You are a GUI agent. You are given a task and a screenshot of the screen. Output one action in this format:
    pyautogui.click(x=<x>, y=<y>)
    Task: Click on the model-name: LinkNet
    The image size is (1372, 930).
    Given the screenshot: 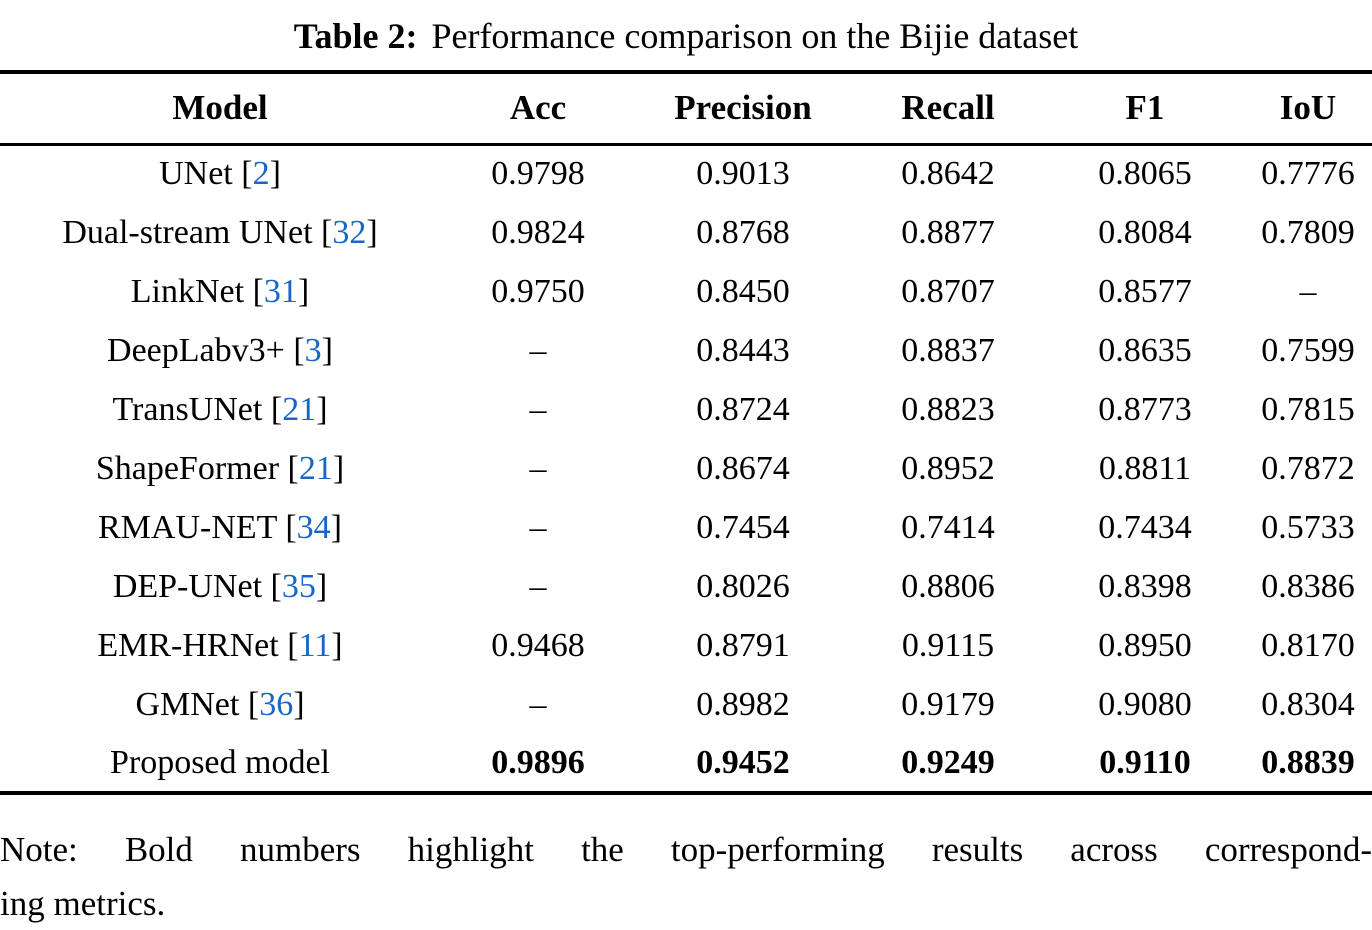 What is the action you would take?
    pyautogui.click(x=187, y=291)
    